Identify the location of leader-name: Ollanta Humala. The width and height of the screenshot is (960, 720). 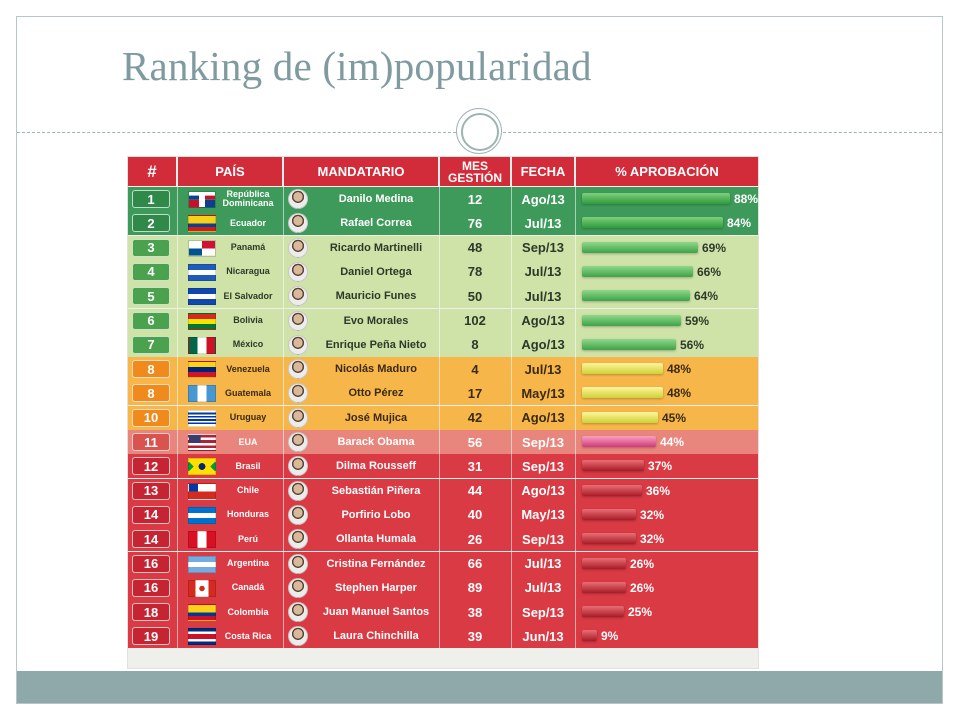
(376, 539).